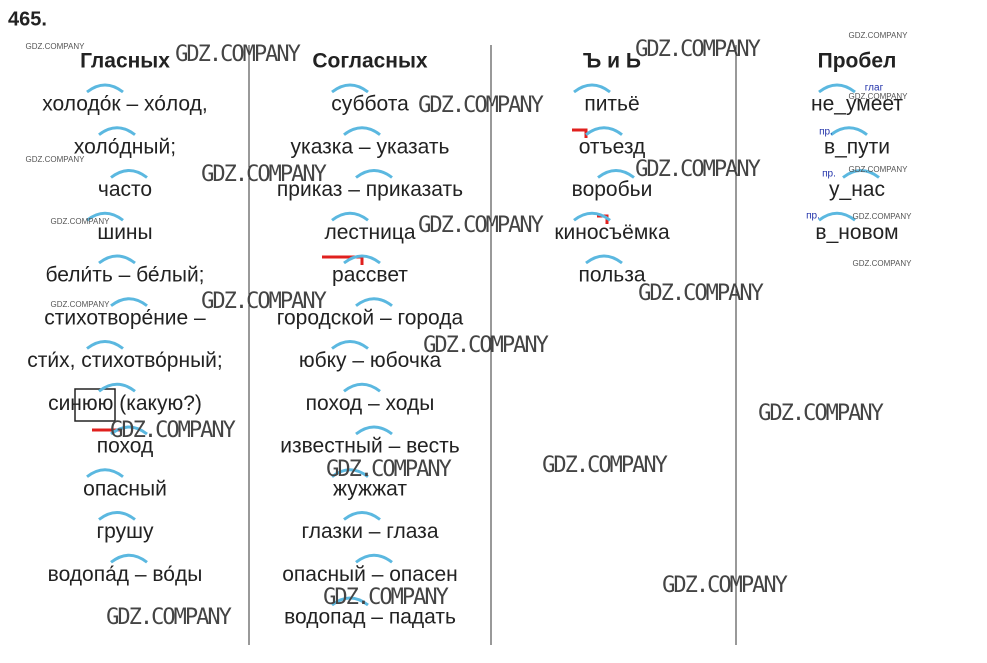 This screenshot has height=663, width=987. Describe the element at coordinates (370, 189) in the screenshot. I see `word: приказ – приказать` at that location.